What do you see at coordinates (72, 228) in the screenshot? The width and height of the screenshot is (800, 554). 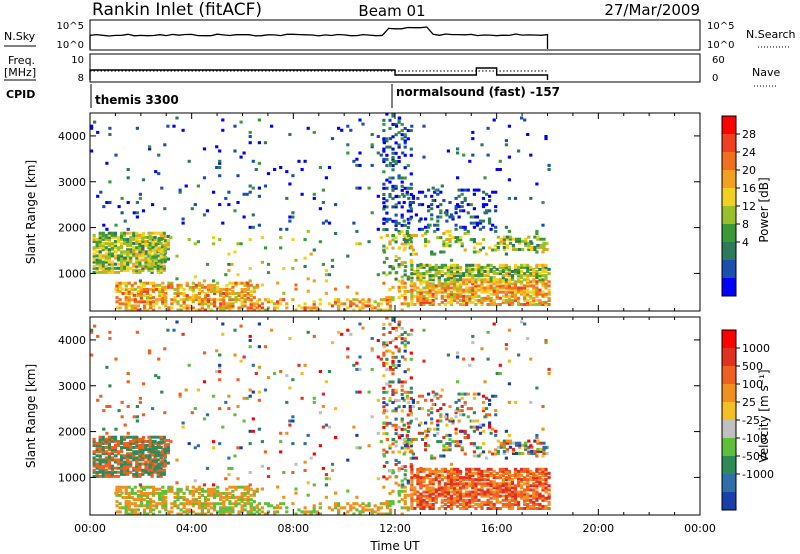 I see `y-tick-label: 2000` at bounding box center [72, 228].